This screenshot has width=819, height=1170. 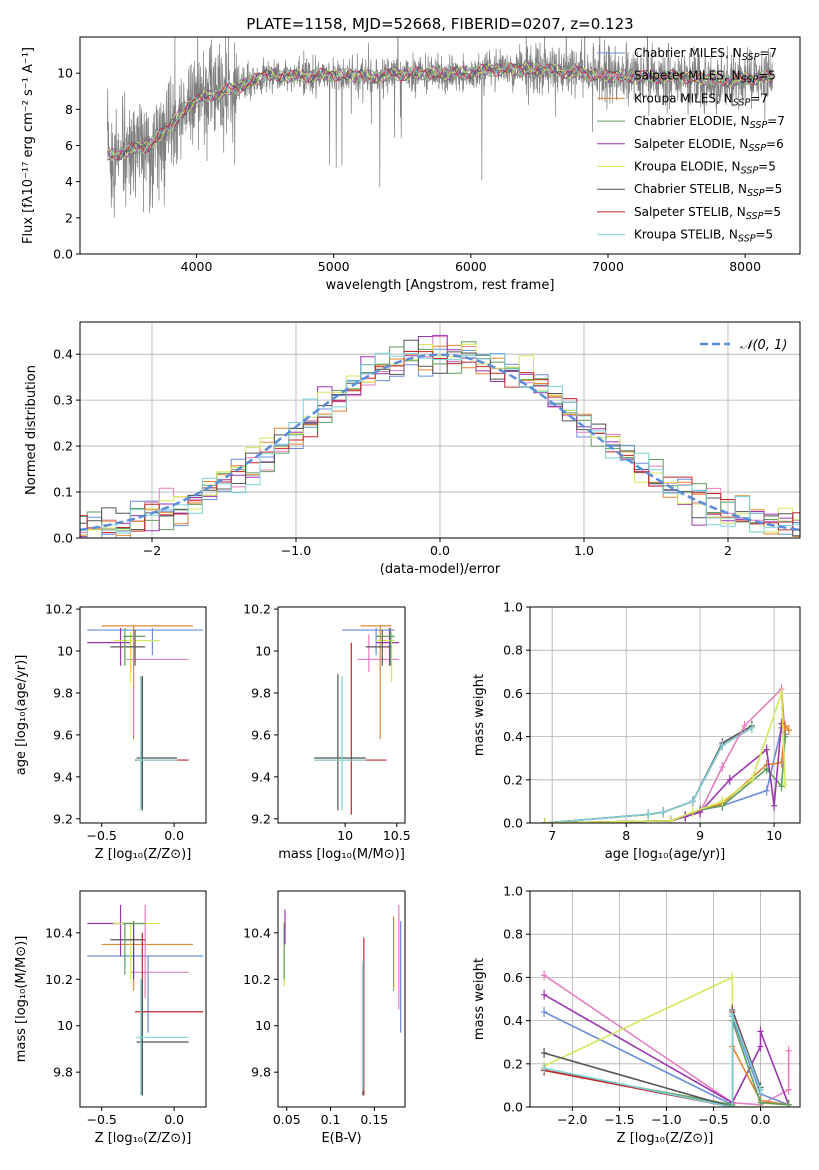 What do you see at coordinates (440, 285) in the screenshot?
I see `x-axis-label: wavelength [Angstrom, rest frame]` at bounding box center [440, 285].